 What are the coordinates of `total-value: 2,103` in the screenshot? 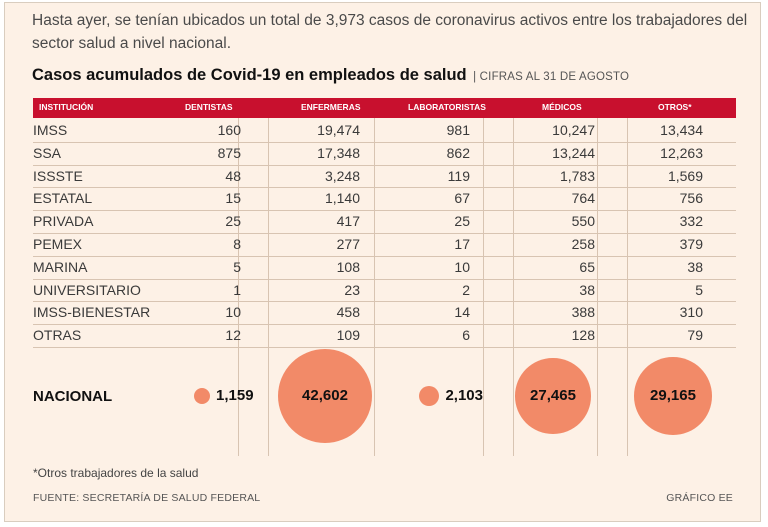 It's located at (464, 395).